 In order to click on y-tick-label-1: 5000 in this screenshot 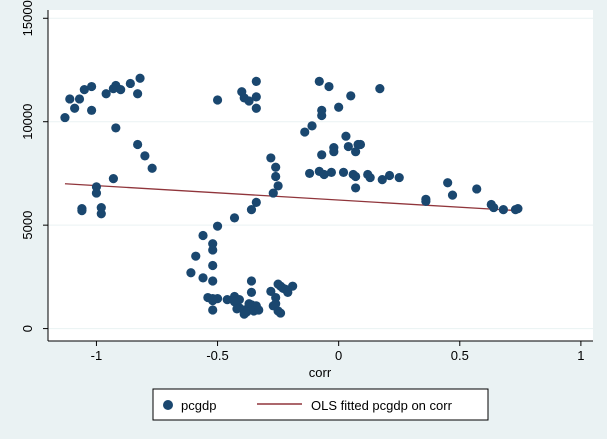, I will do `click(27, 225)`.